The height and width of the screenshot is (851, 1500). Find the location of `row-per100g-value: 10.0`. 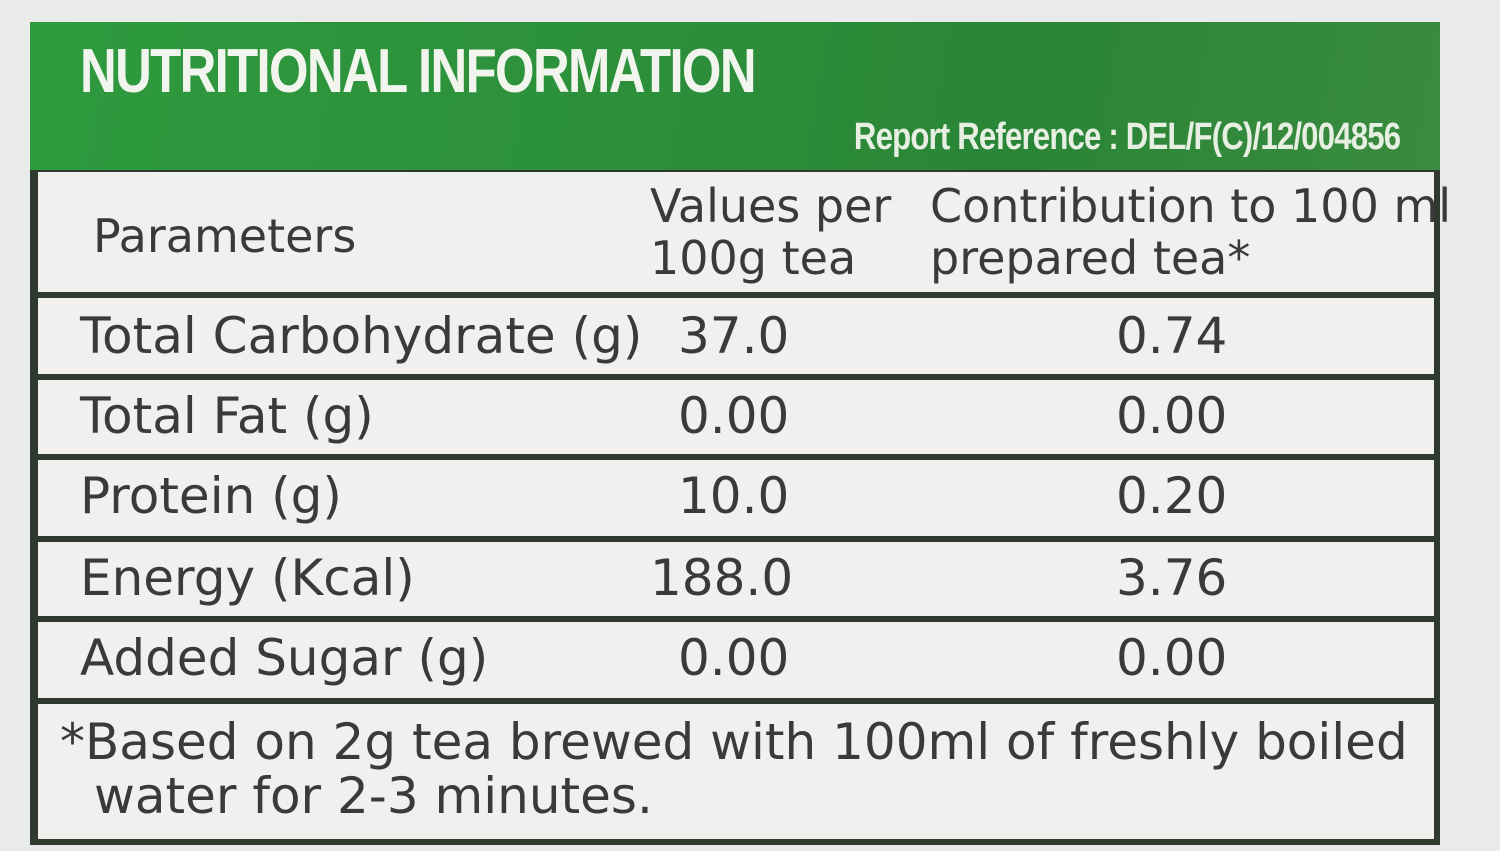

row-per100g-value: 10.0 is located at coordinates (734, 496).